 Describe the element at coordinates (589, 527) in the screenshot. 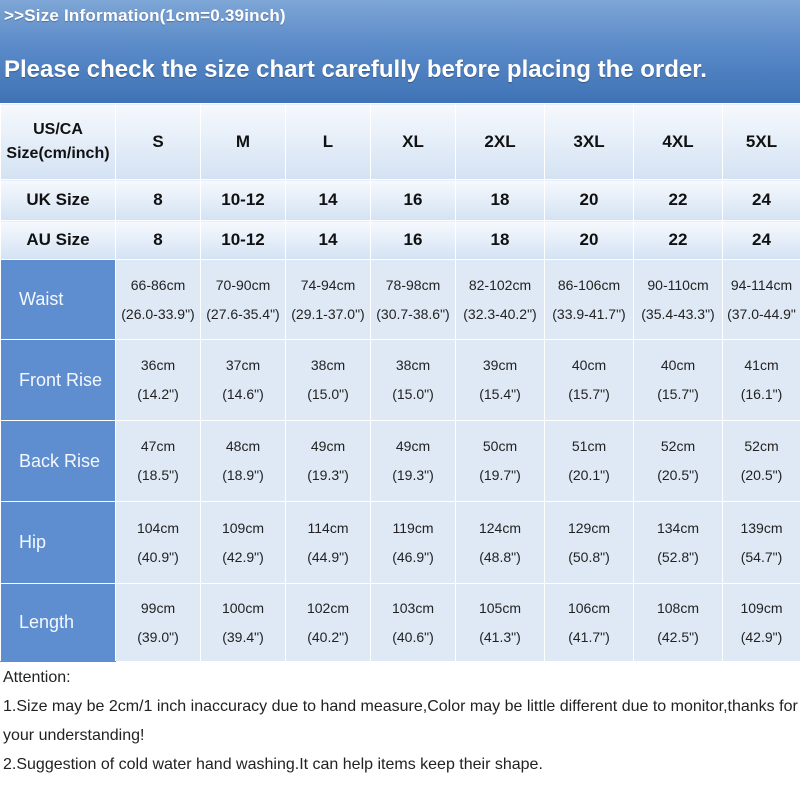

I see `cm-value: 129cm` at that location.